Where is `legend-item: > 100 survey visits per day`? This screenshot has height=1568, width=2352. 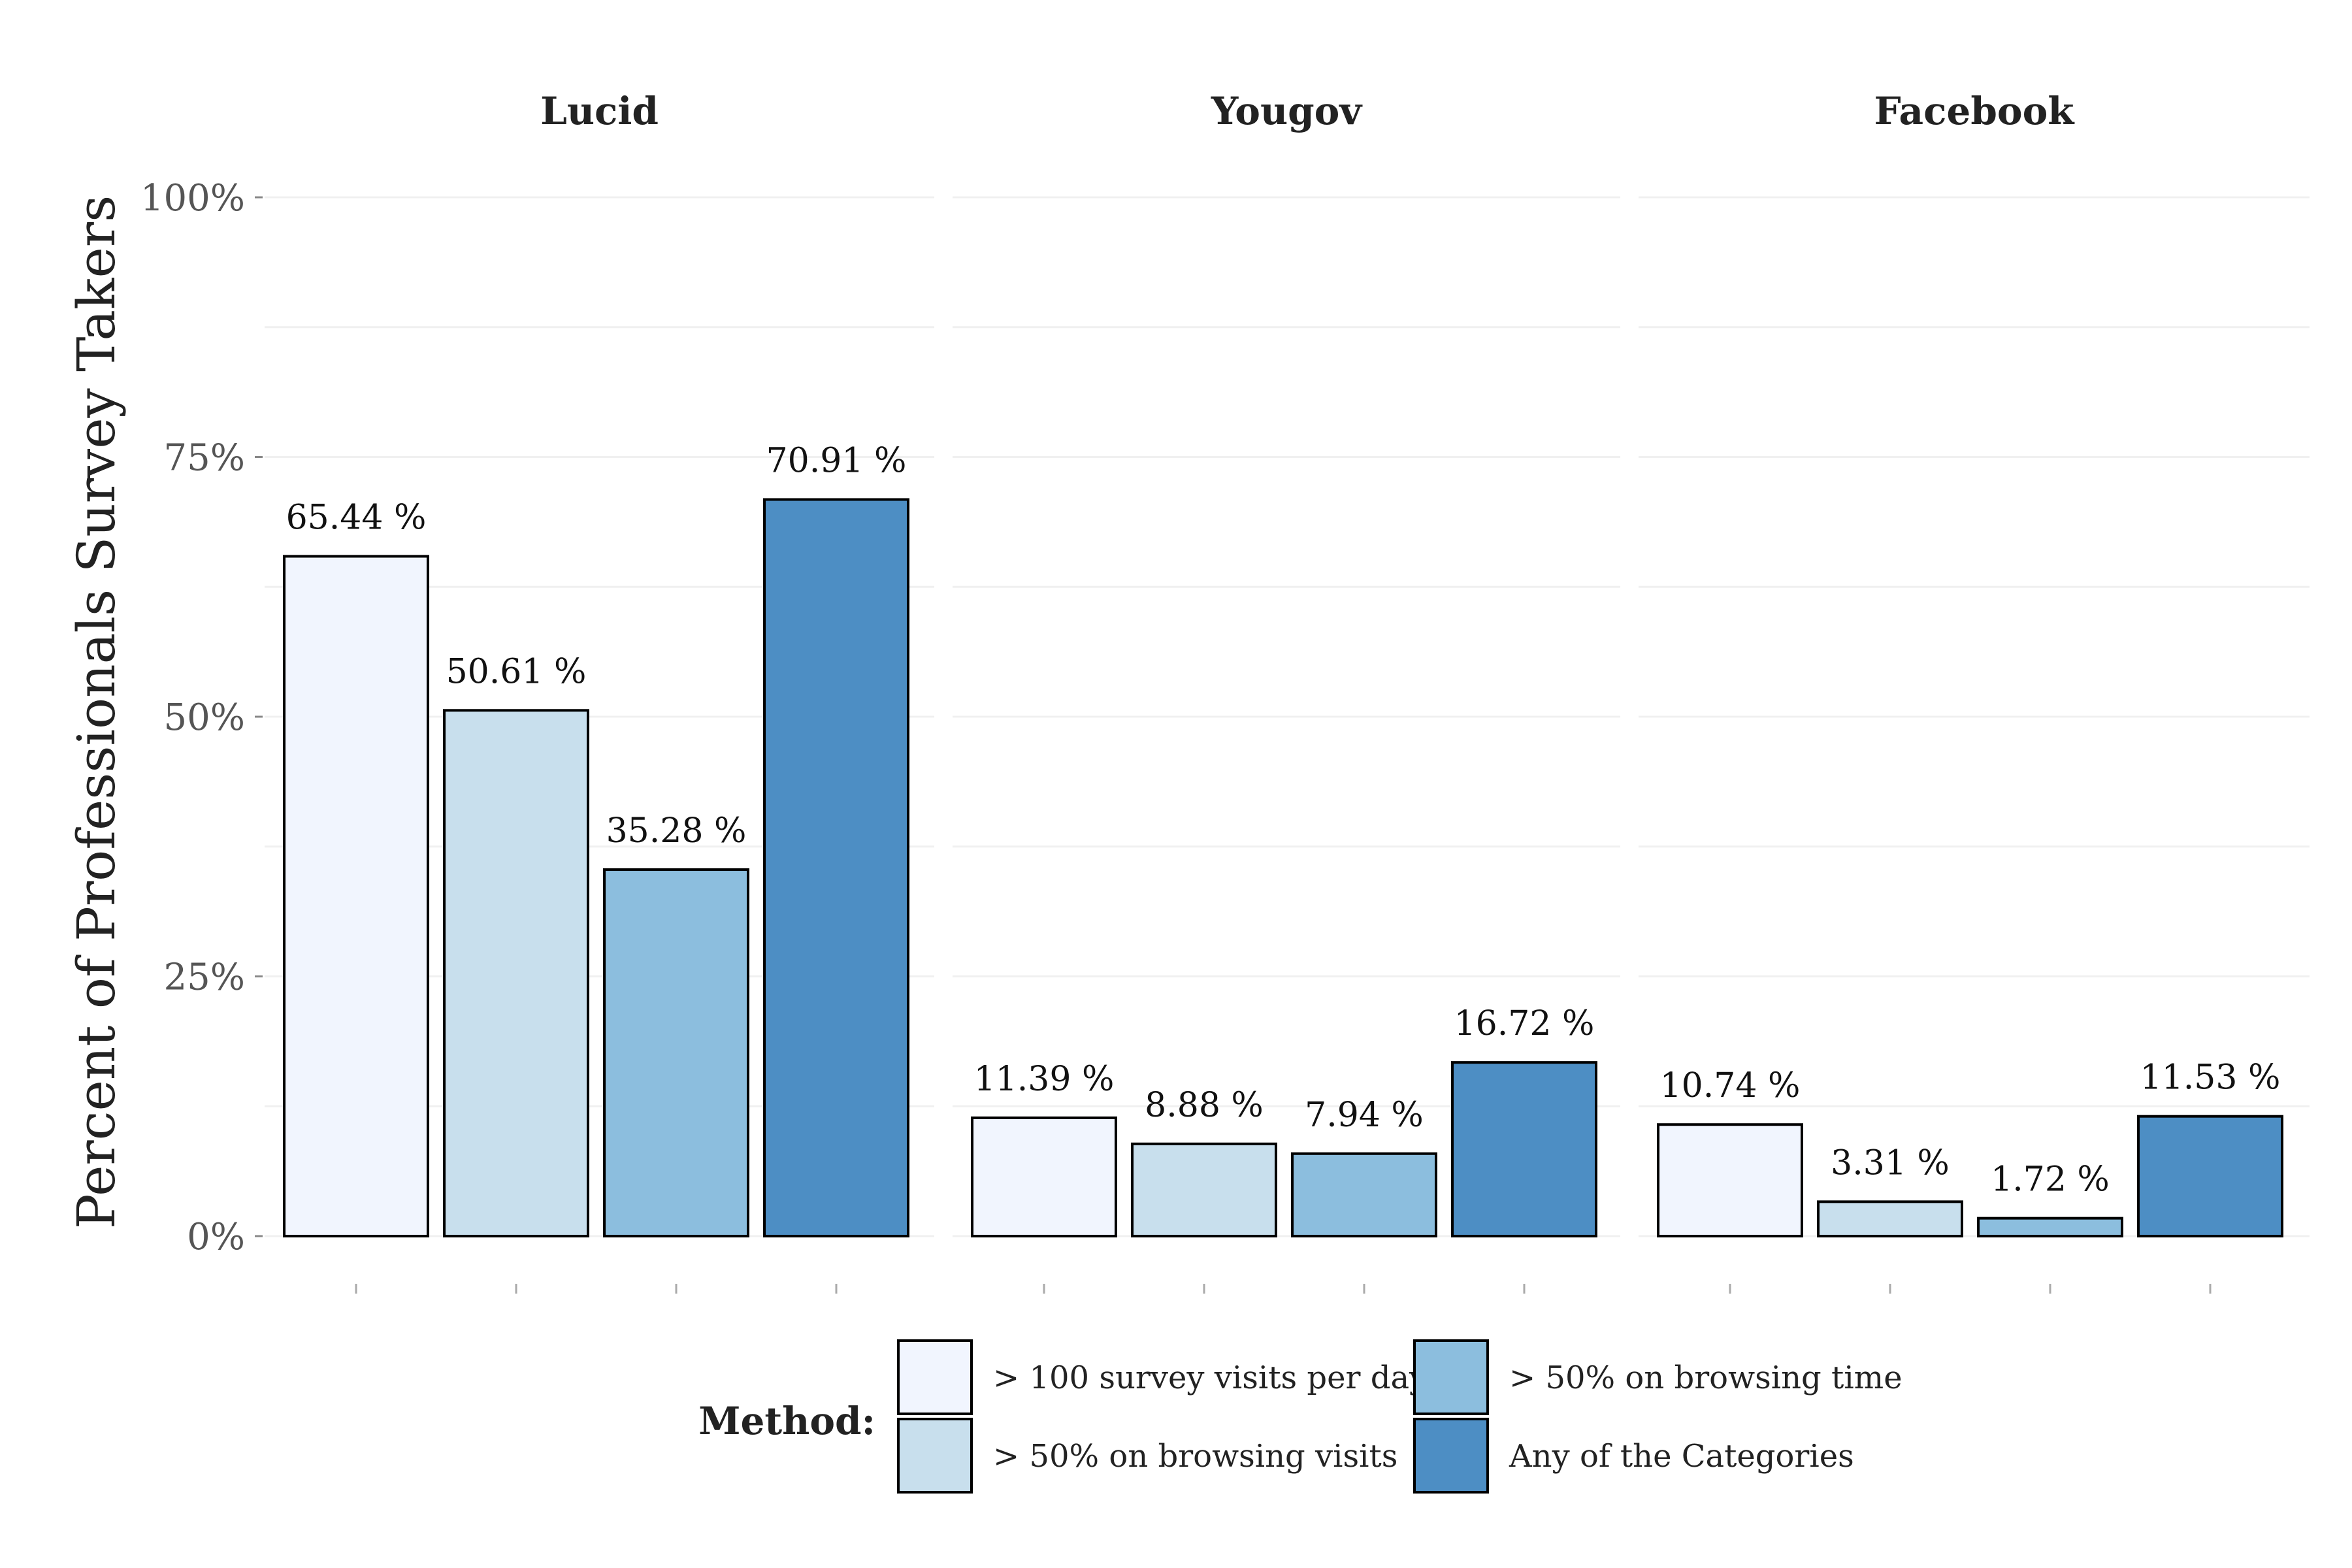
legend-item: > 100 survey visits per day is located at coordinates (1162, 1377).